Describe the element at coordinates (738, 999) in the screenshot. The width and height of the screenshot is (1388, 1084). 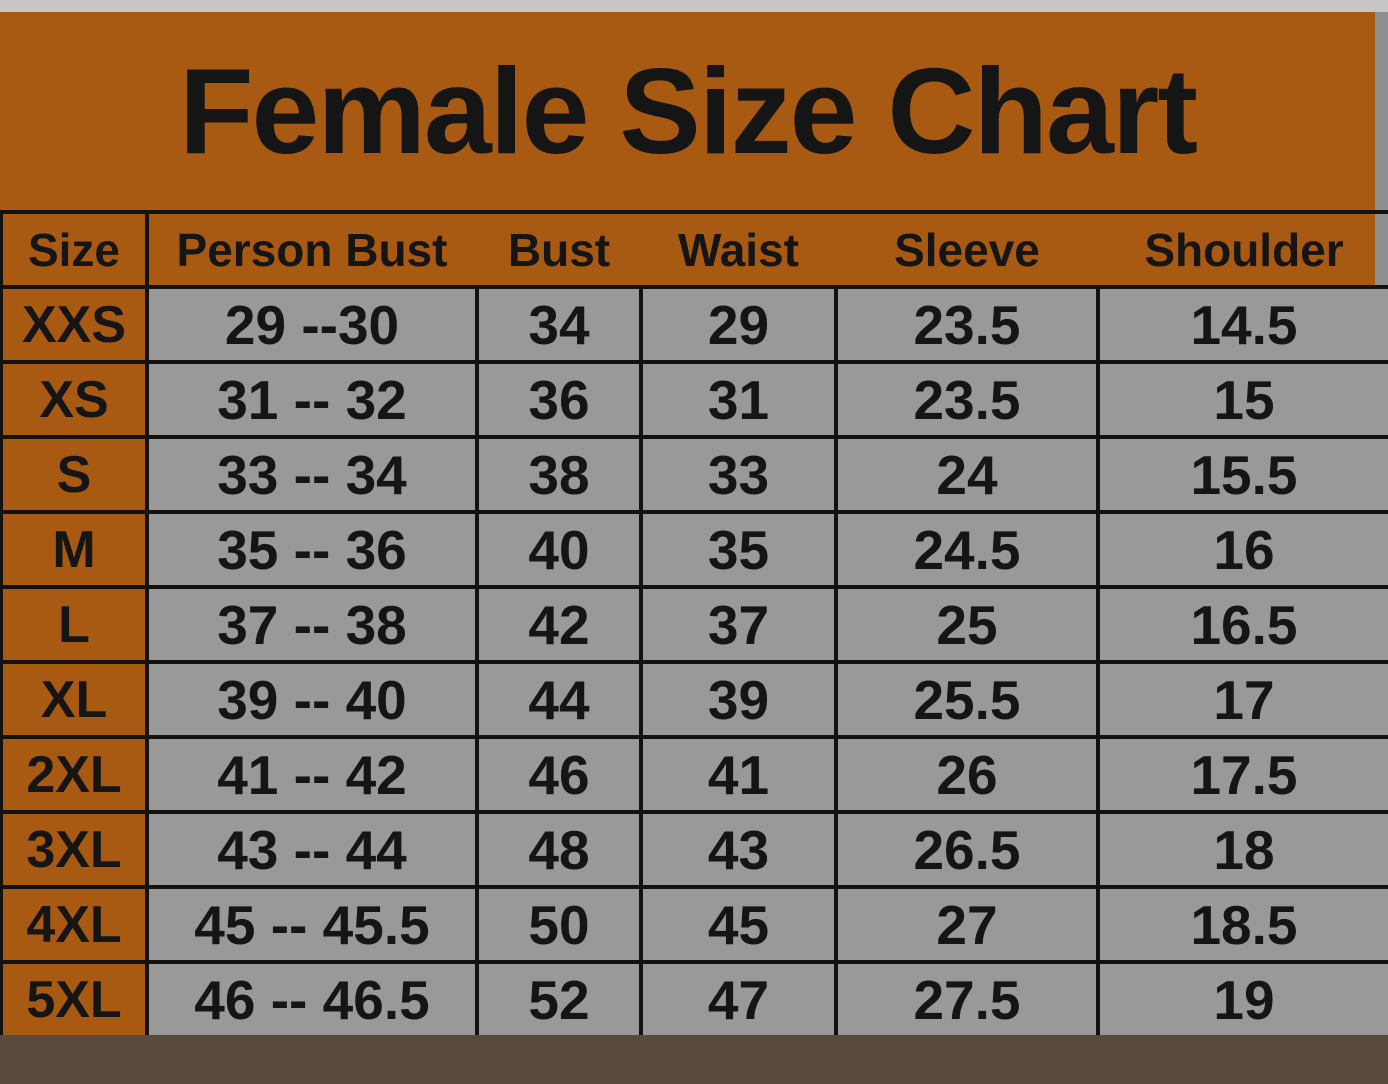
I see `waist-cell: 47` at that location.